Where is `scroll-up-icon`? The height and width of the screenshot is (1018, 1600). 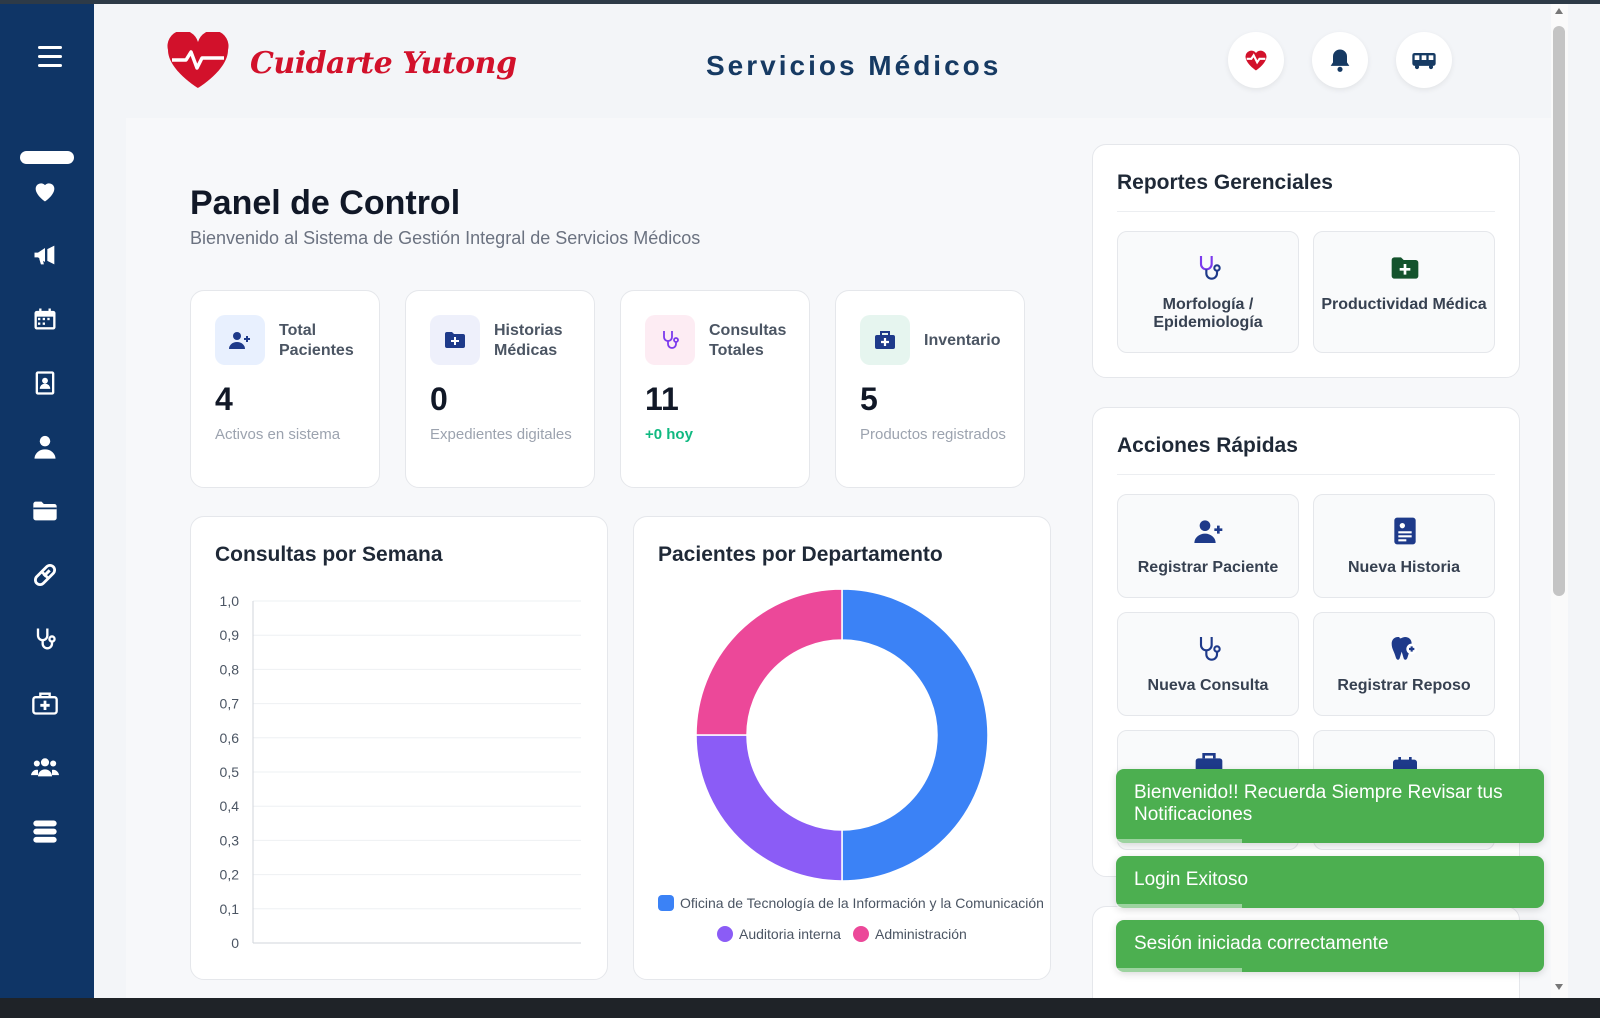 scroll-up-icon is located at coordinates (1559, 11).